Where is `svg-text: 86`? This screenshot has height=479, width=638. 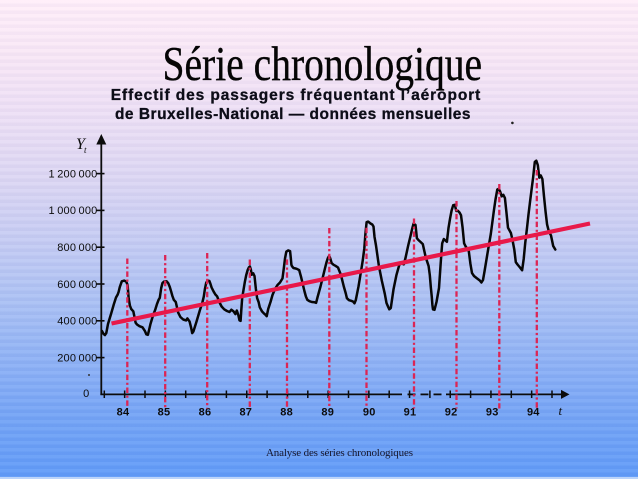 svg-text: 86 is located at coordinates (205, 413).